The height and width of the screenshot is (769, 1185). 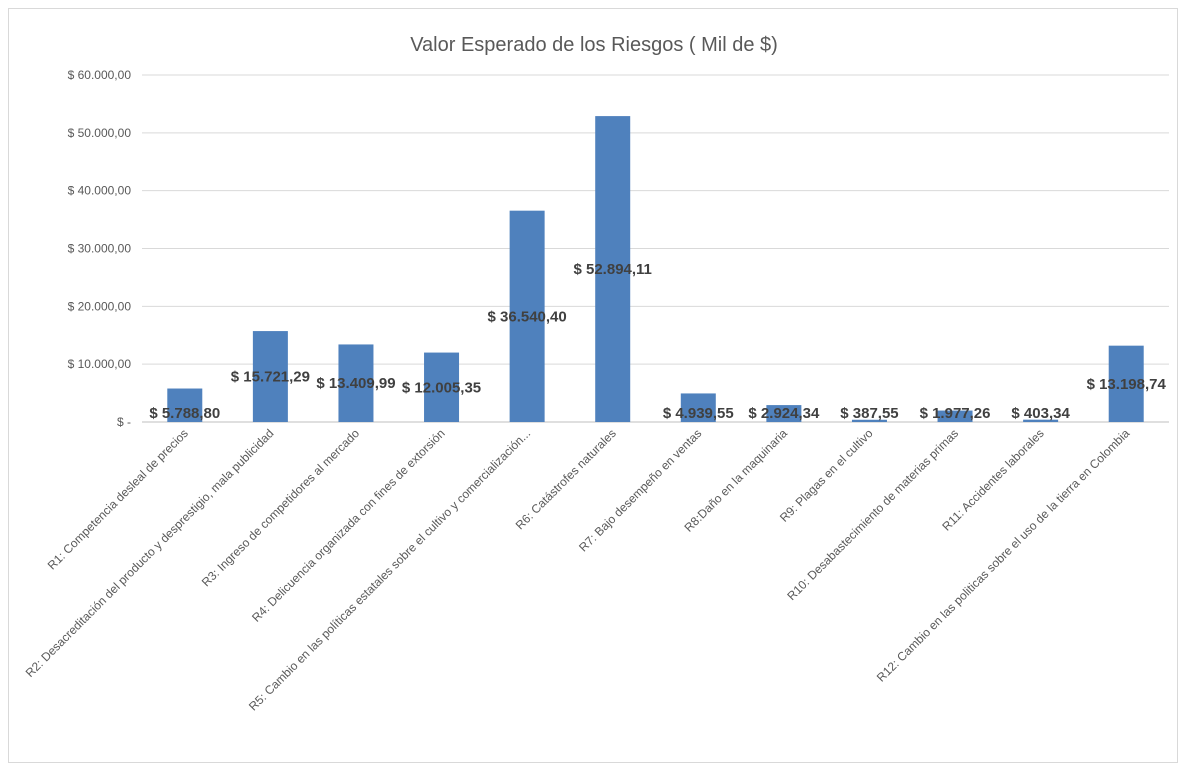 I want to click on y-tick-label: $ 40.000,00, so click(x=100, y=191).